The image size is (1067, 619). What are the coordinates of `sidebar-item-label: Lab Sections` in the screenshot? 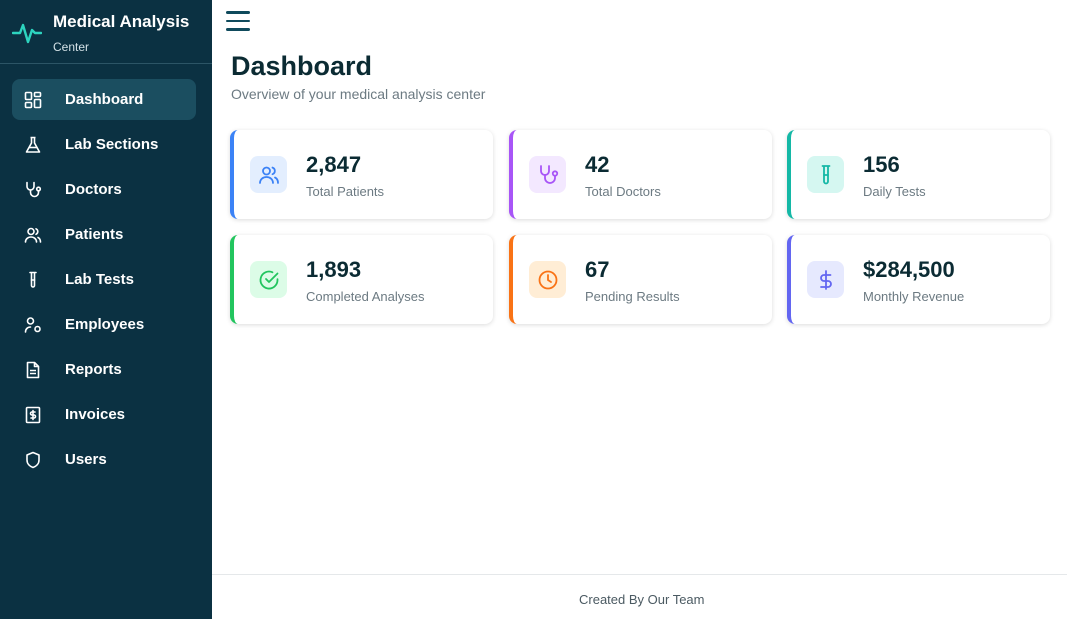 It's located at (112, 144).